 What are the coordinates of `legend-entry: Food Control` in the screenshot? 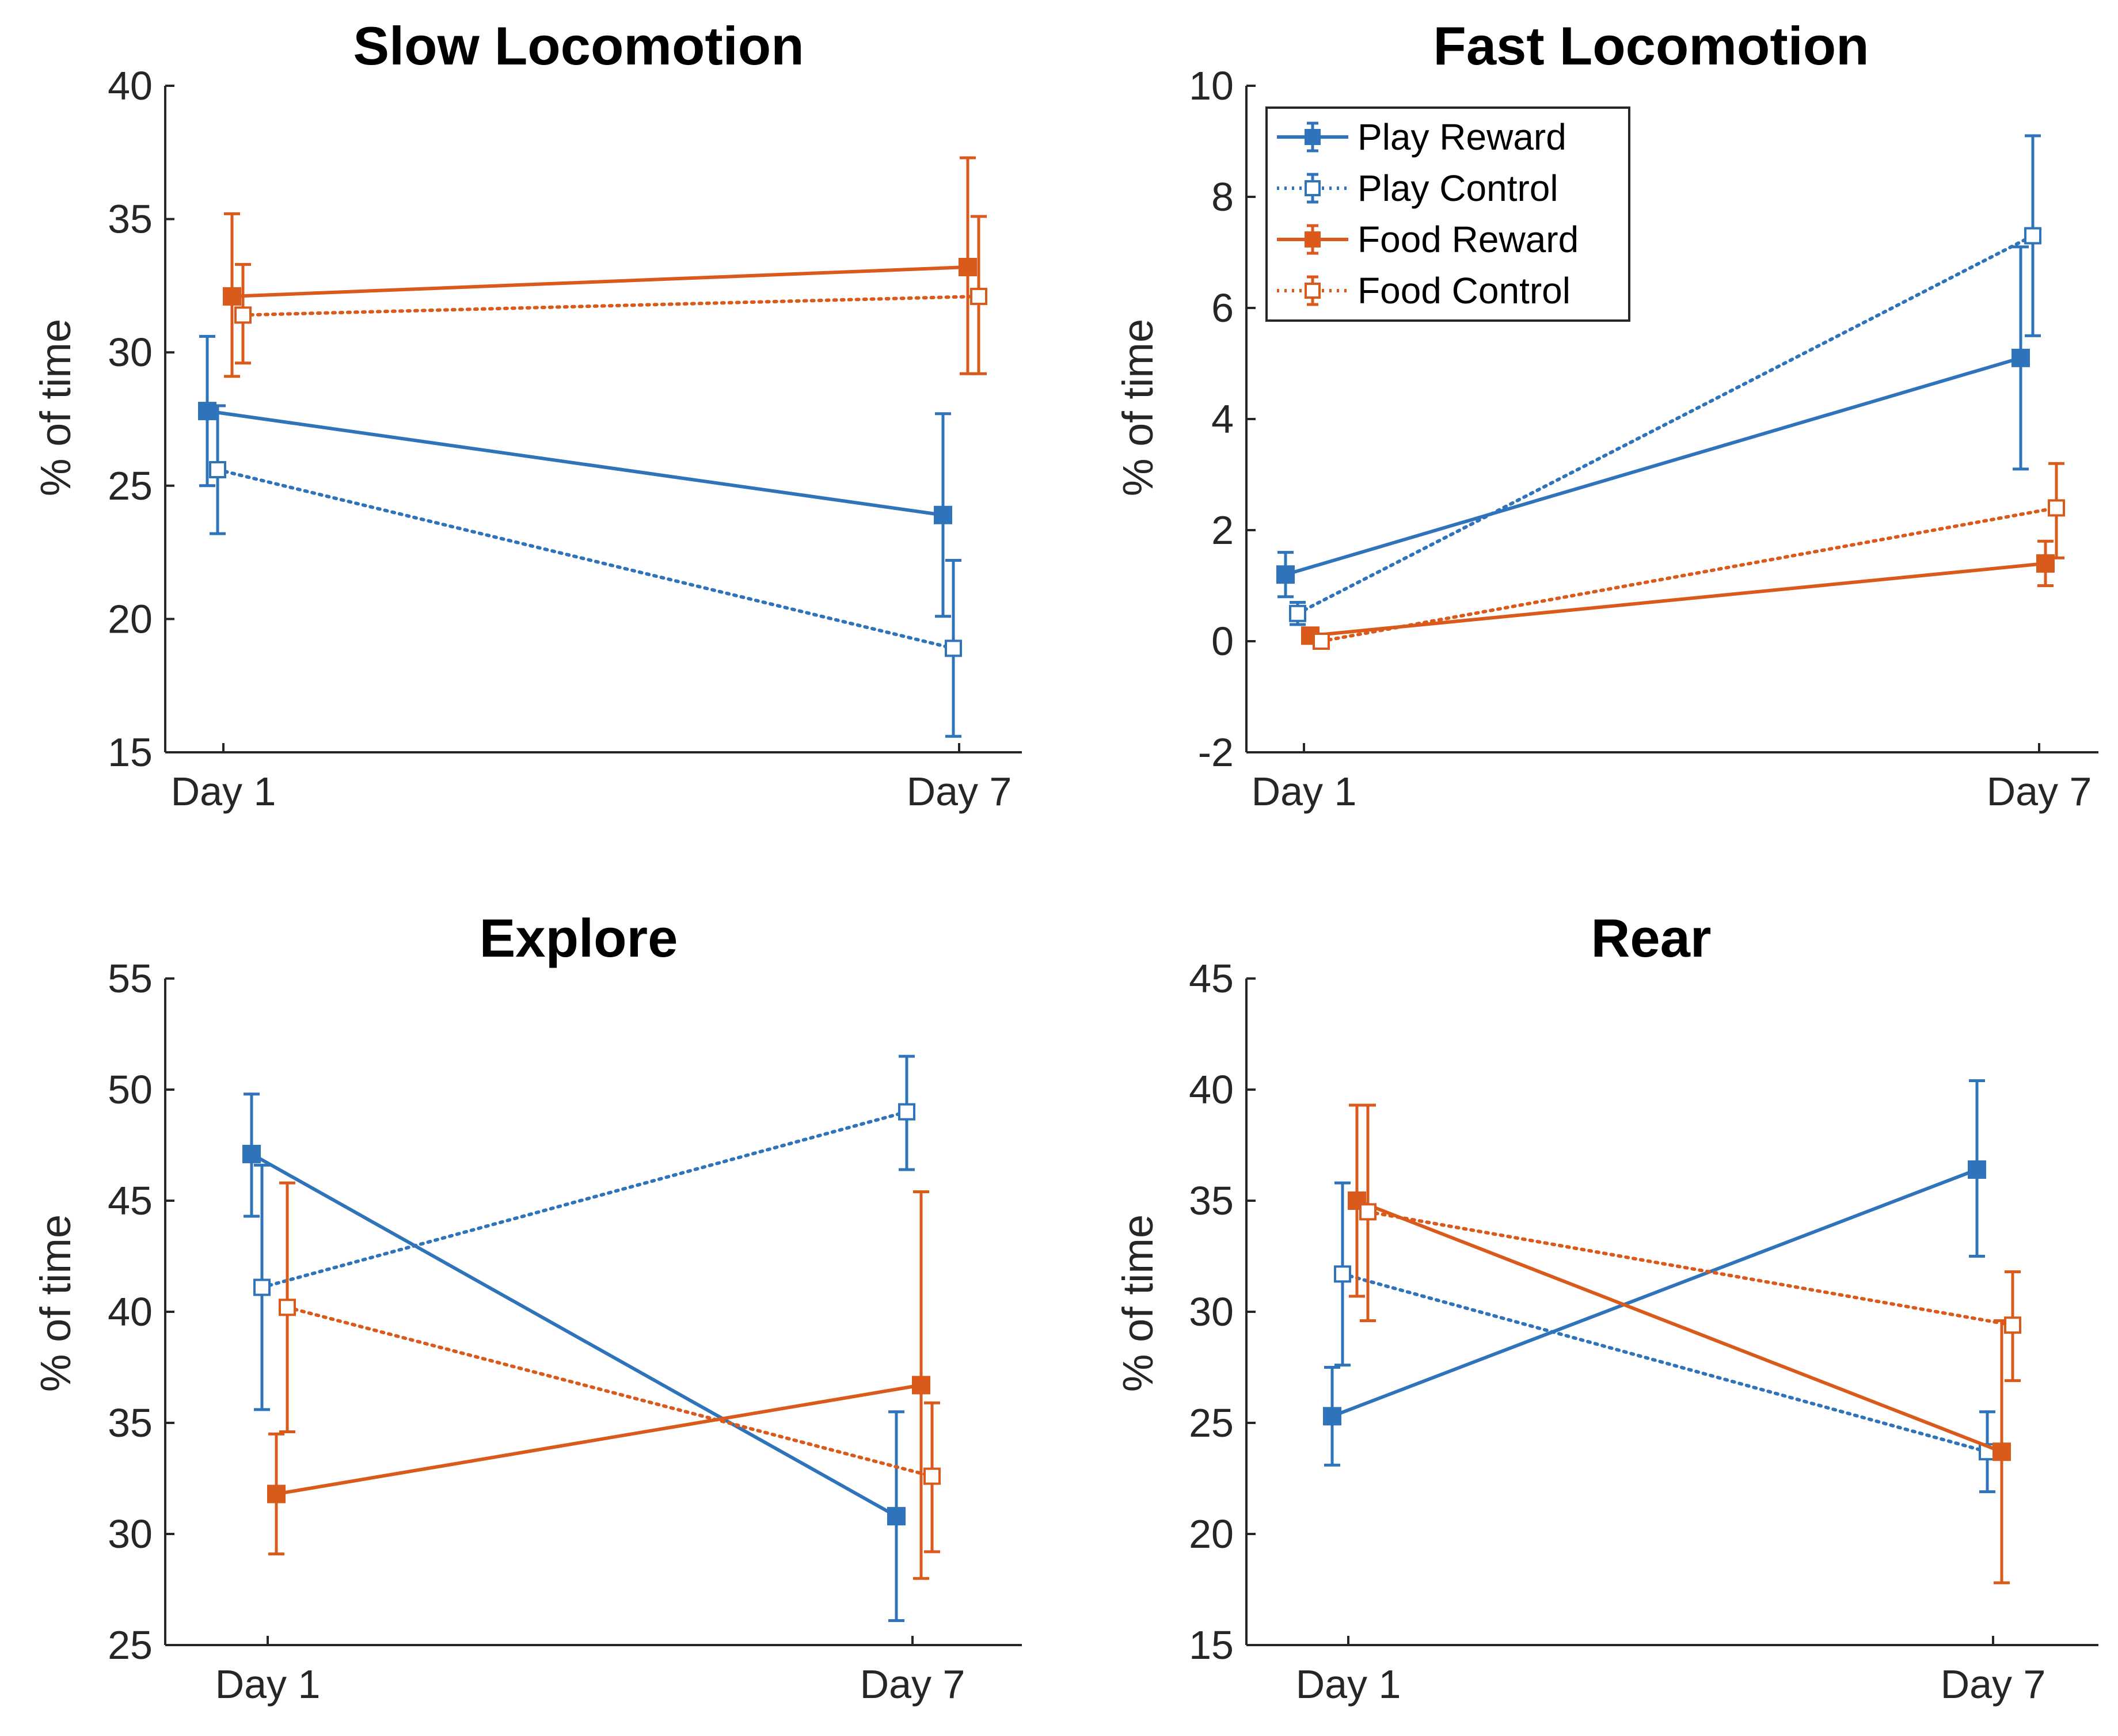 It's located at (1424, 290).